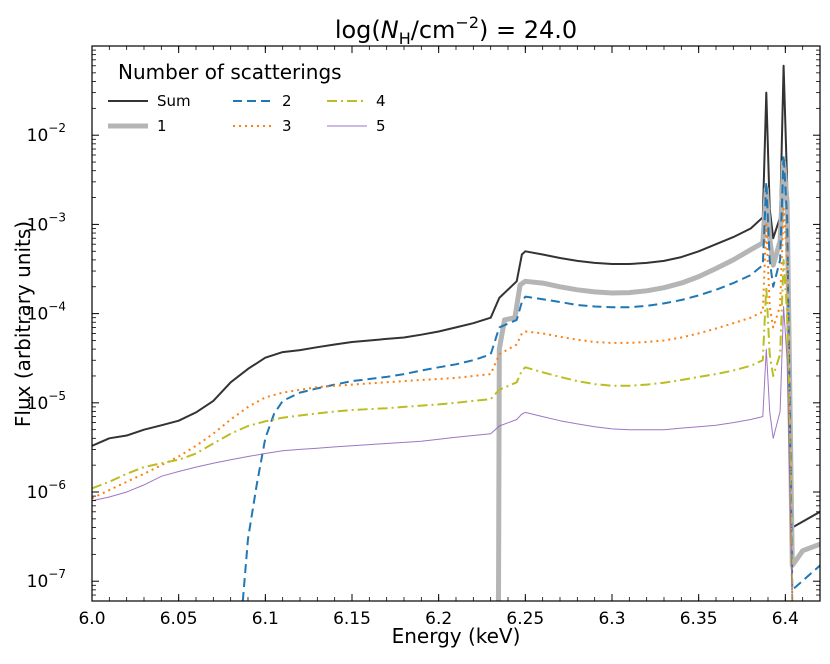  I want to click on y-tick-label: 10⁻⁴, so click(46, 312).